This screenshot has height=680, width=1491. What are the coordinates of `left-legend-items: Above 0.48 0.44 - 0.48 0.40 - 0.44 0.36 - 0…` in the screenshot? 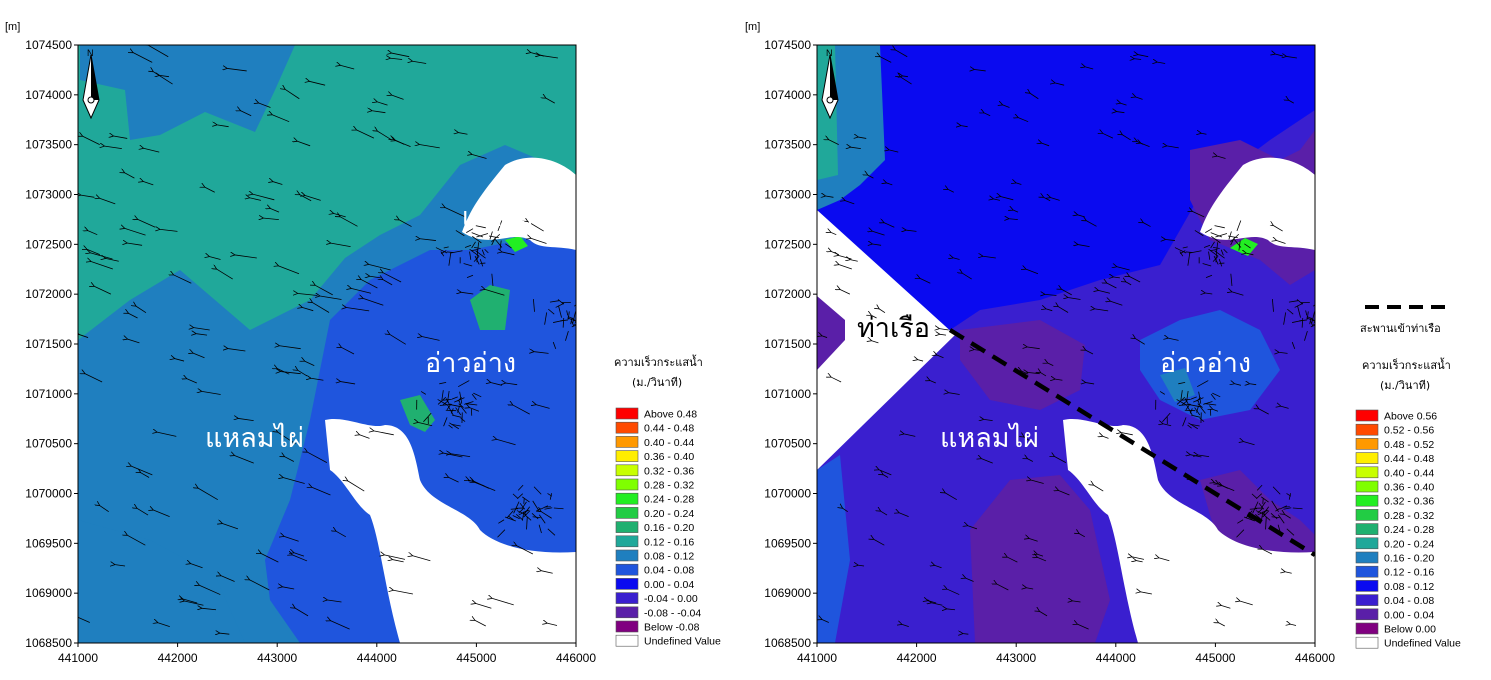 It's located at (668, 527).